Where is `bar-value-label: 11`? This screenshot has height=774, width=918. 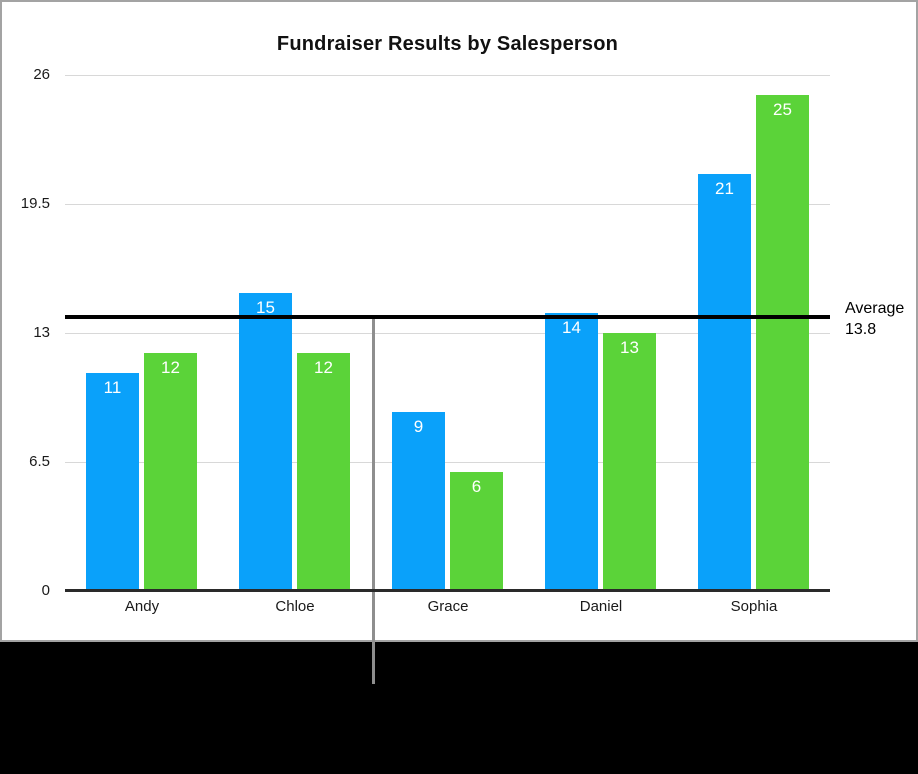
bar-value-label: 11 is located at coordinates (112, 387).